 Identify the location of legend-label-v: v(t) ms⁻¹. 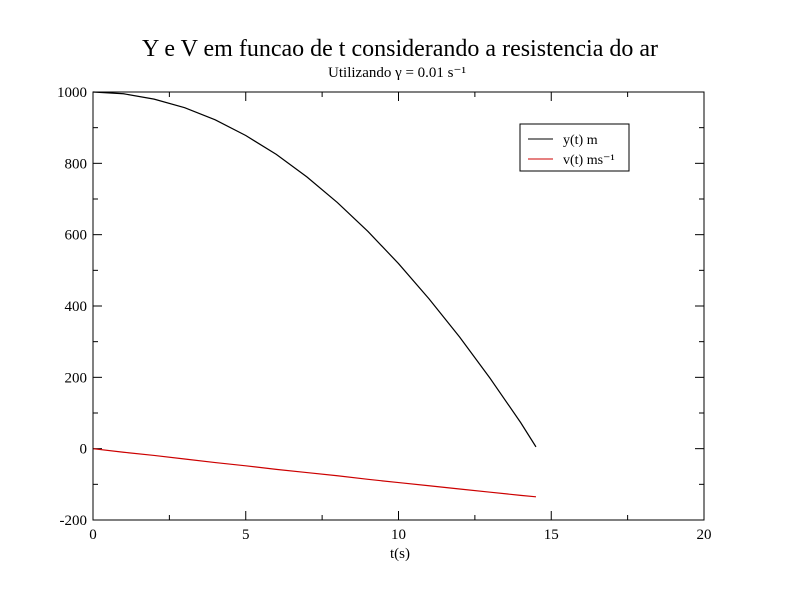
(589, 160).